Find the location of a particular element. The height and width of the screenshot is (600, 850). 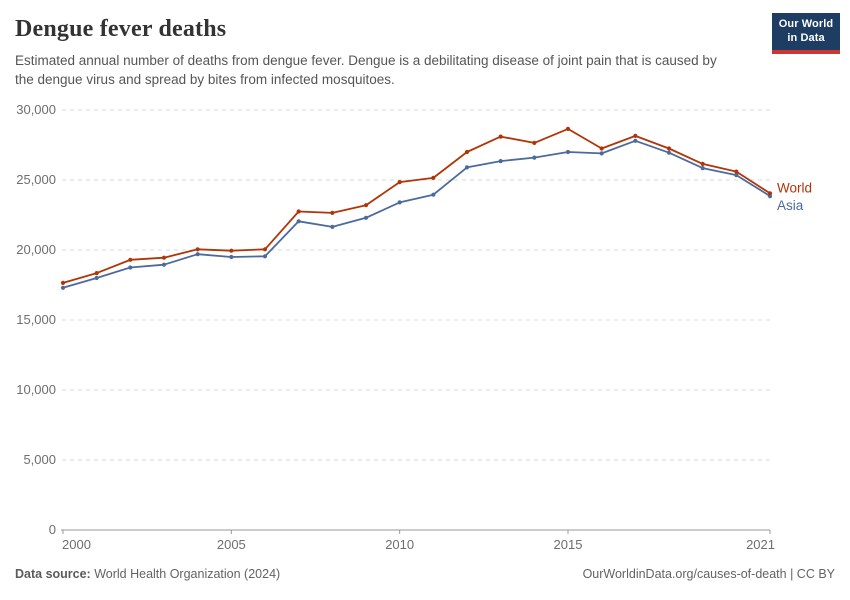

data-source-label: Data source: is located at coordinates (53, 574).